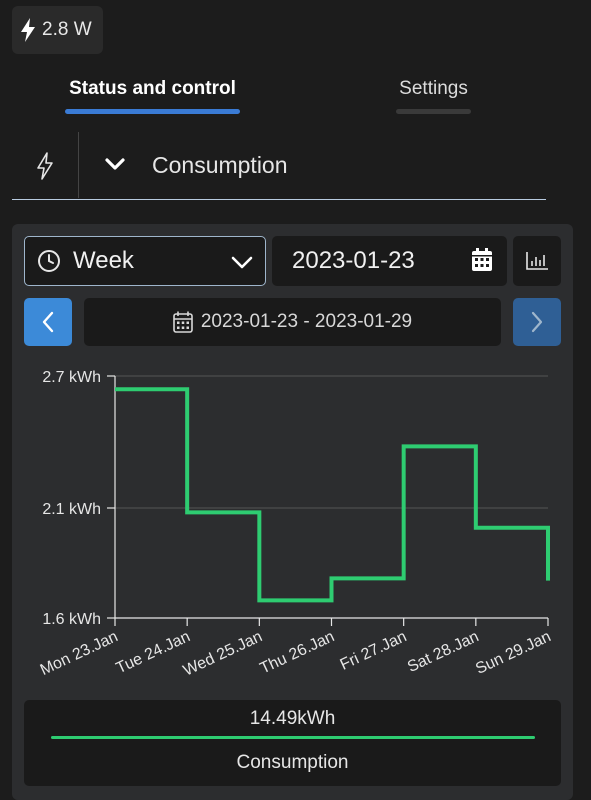 The image size is (591, 800). I want to click on consumption-section-header: Consumption, so click(279, 166).